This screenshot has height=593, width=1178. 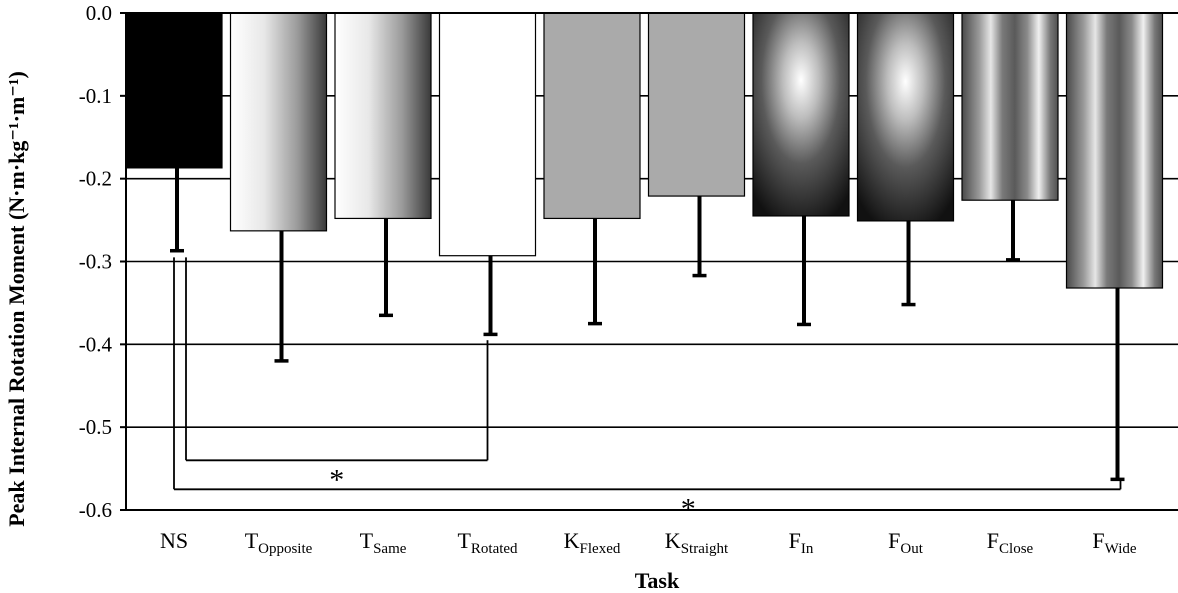 What do you see at coordinates (487, 542) in the screenshot?
I see `x-tick-label: TRotated` at bounding box center [487, 542].